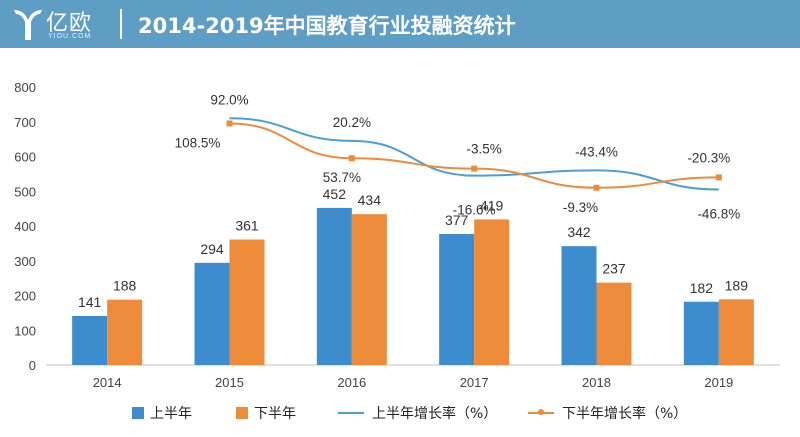 The width and height of the screenshot is (800, 437). I want to click on bar-value-label: 434, so click(370, 200).